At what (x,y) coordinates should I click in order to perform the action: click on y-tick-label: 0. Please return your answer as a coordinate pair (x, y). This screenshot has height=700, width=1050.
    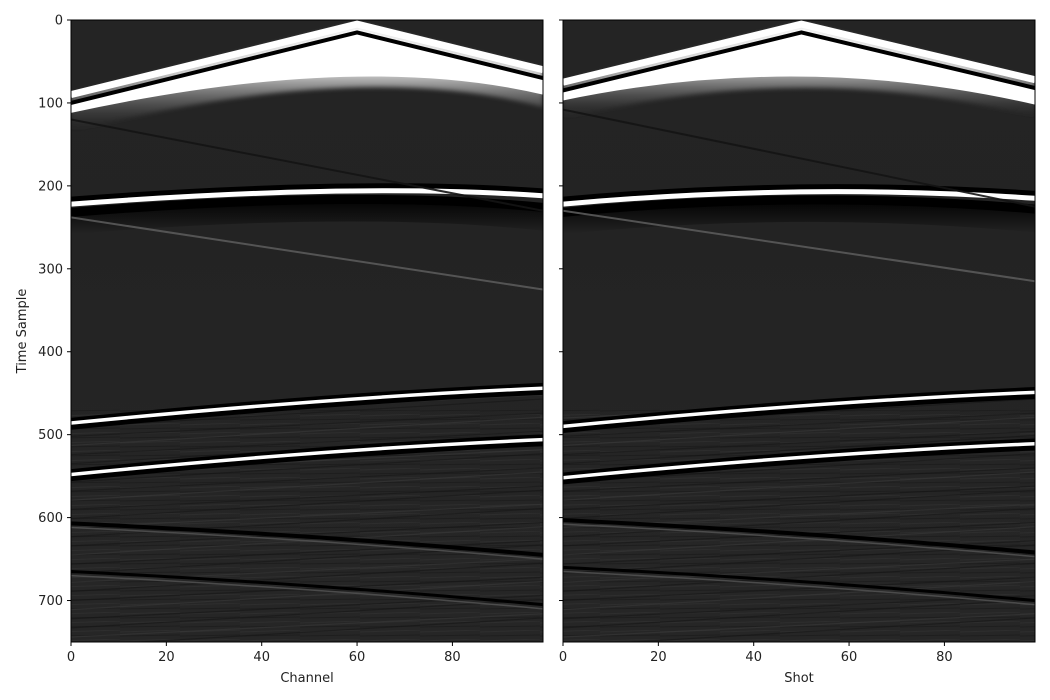
    Looking at the image, I should click on (59, 21).